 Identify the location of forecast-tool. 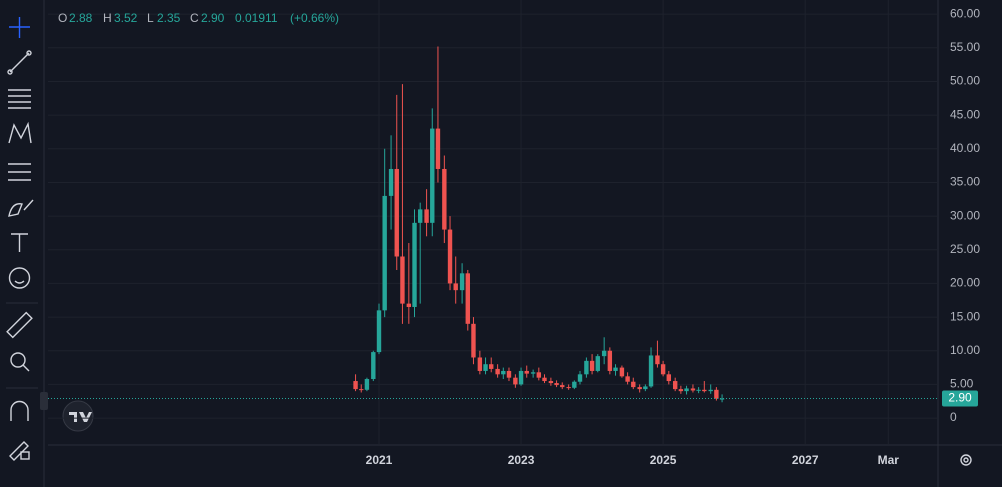
(19, 172).